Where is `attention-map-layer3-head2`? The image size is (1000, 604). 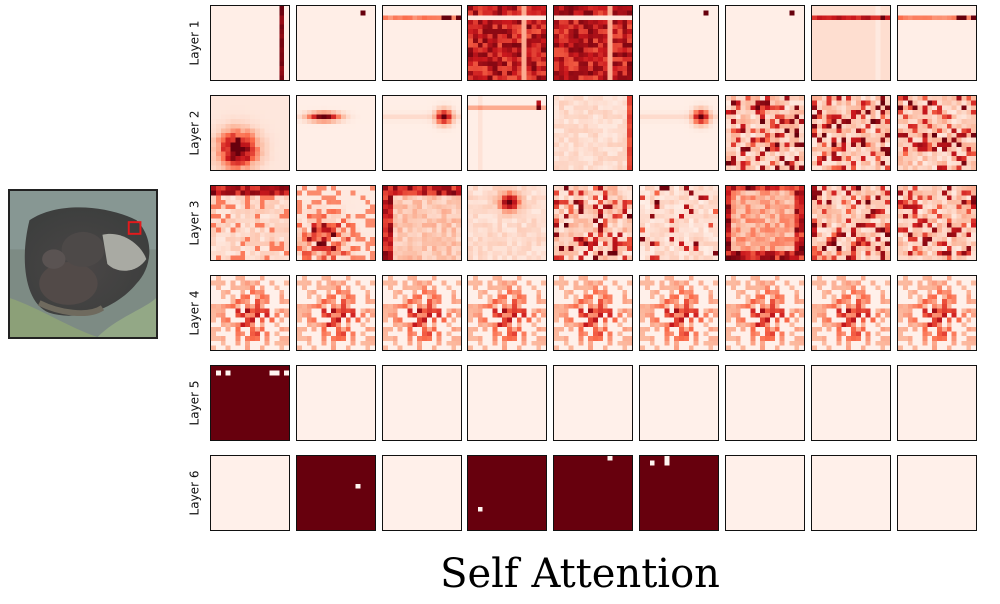 attention-map-layer3-head2 is located at coordinates (336, 223).